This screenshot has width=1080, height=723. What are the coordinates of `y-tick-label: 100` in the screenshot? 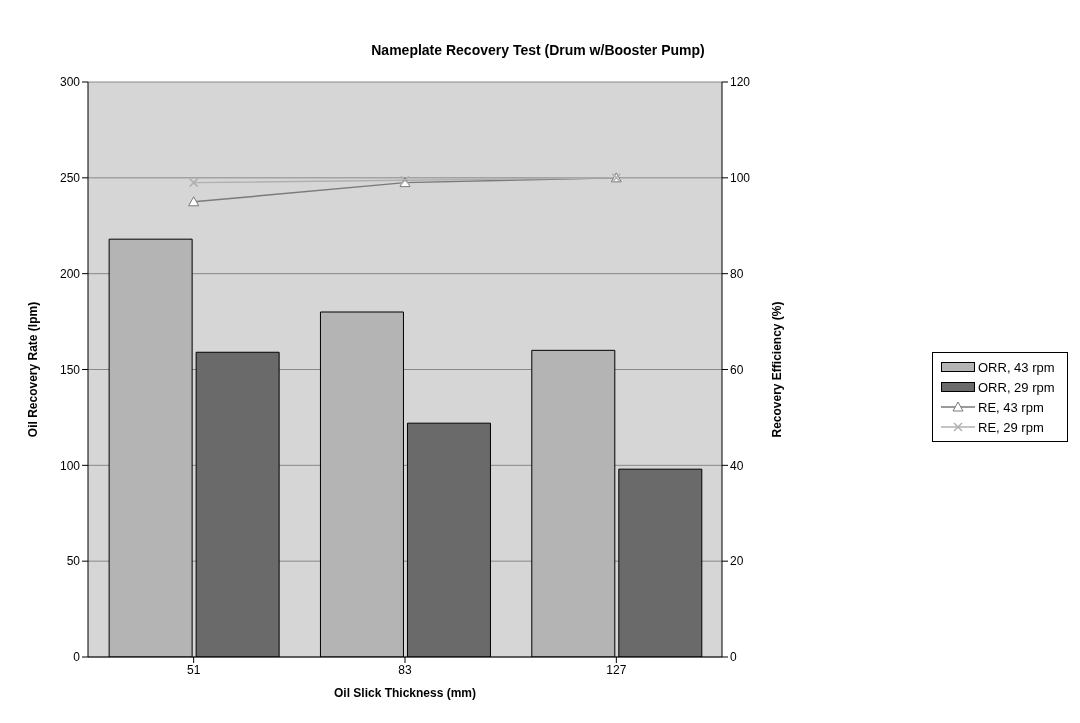 It's located at (70, 465).